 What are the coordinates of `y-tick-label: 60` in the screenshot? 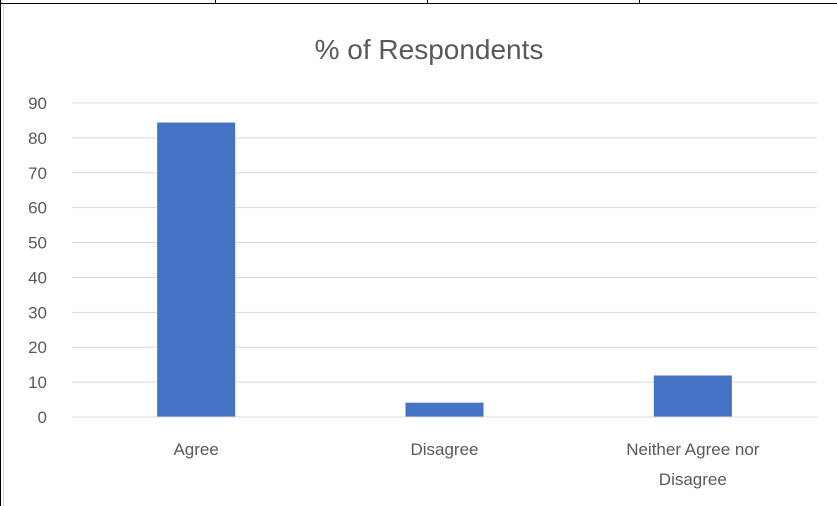 It's located at (37, 208).